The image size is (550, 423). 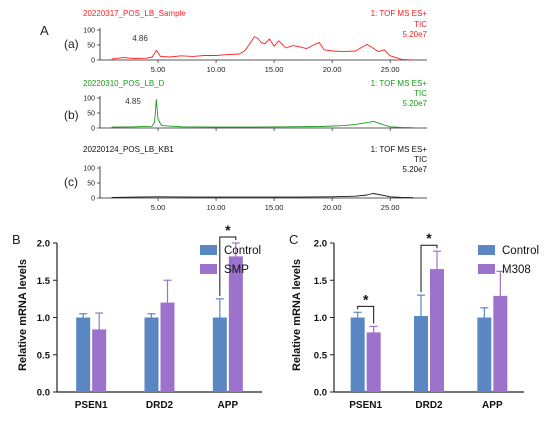 I want to click on trace-b-detector: TIC, so click(x=420, y=93).